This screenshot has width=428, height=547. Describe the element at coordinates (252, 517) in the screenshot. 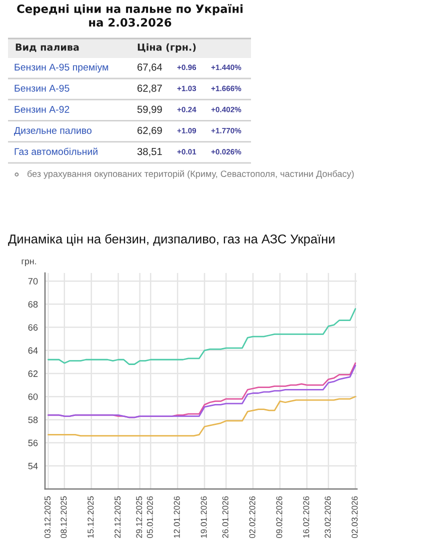

I see `x-tick-label: 02.02.2026` at that location.